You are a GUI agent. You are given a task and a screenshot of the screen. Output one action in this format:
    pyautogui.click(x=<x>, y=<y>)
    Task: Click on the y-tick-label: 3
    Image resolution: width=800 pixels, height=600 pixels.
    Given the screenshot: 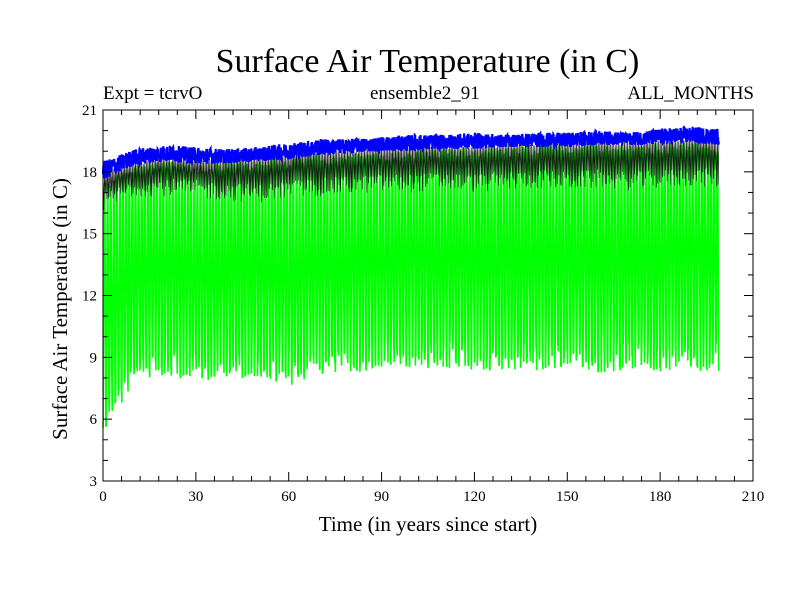 What is the action you would take?
    pyautogui.click(x=94, y=482)
    